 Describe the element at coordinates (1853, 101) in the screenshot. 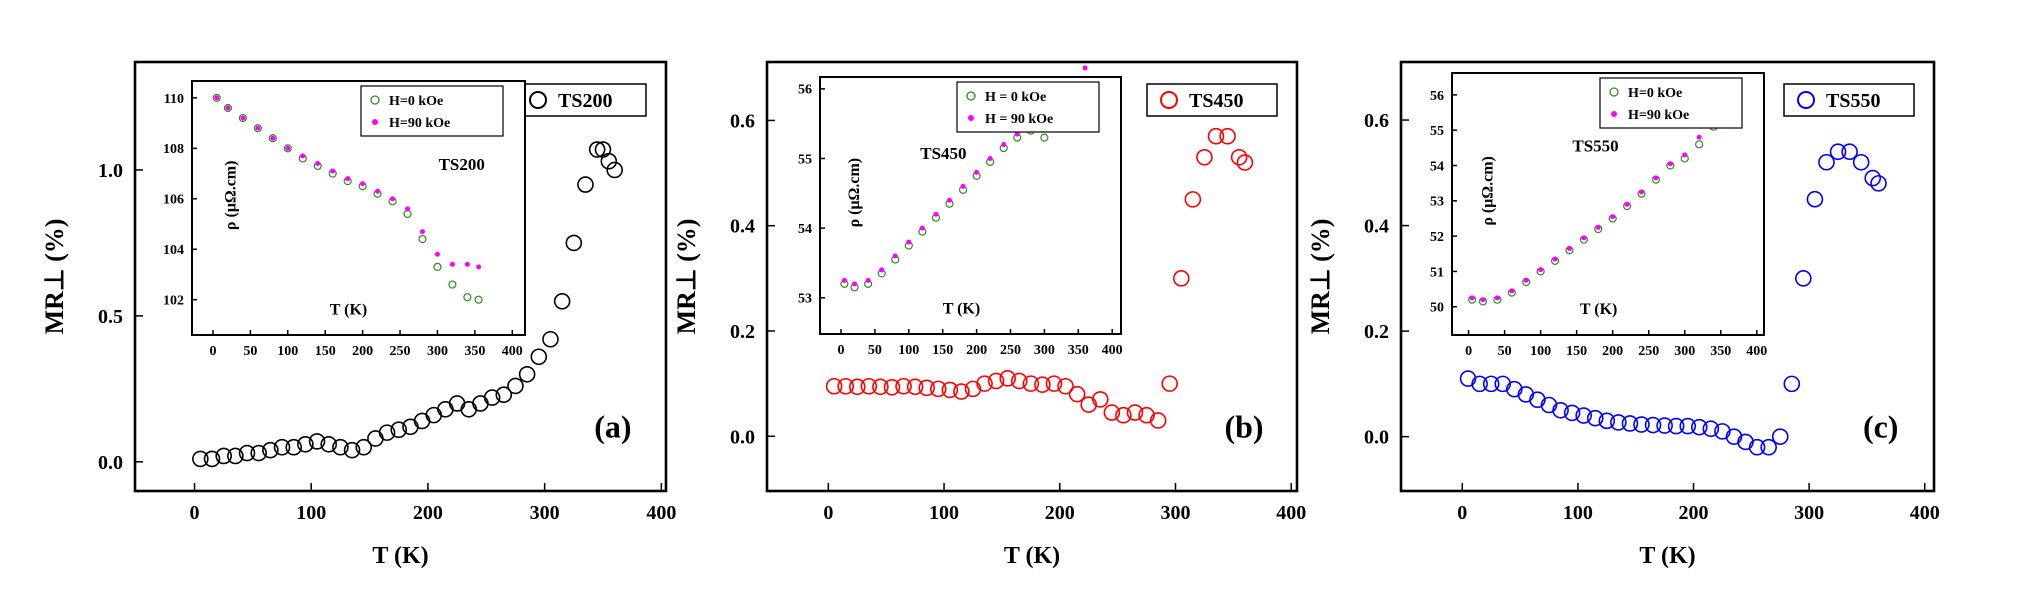

I see `legend-label: TS550` at that location.